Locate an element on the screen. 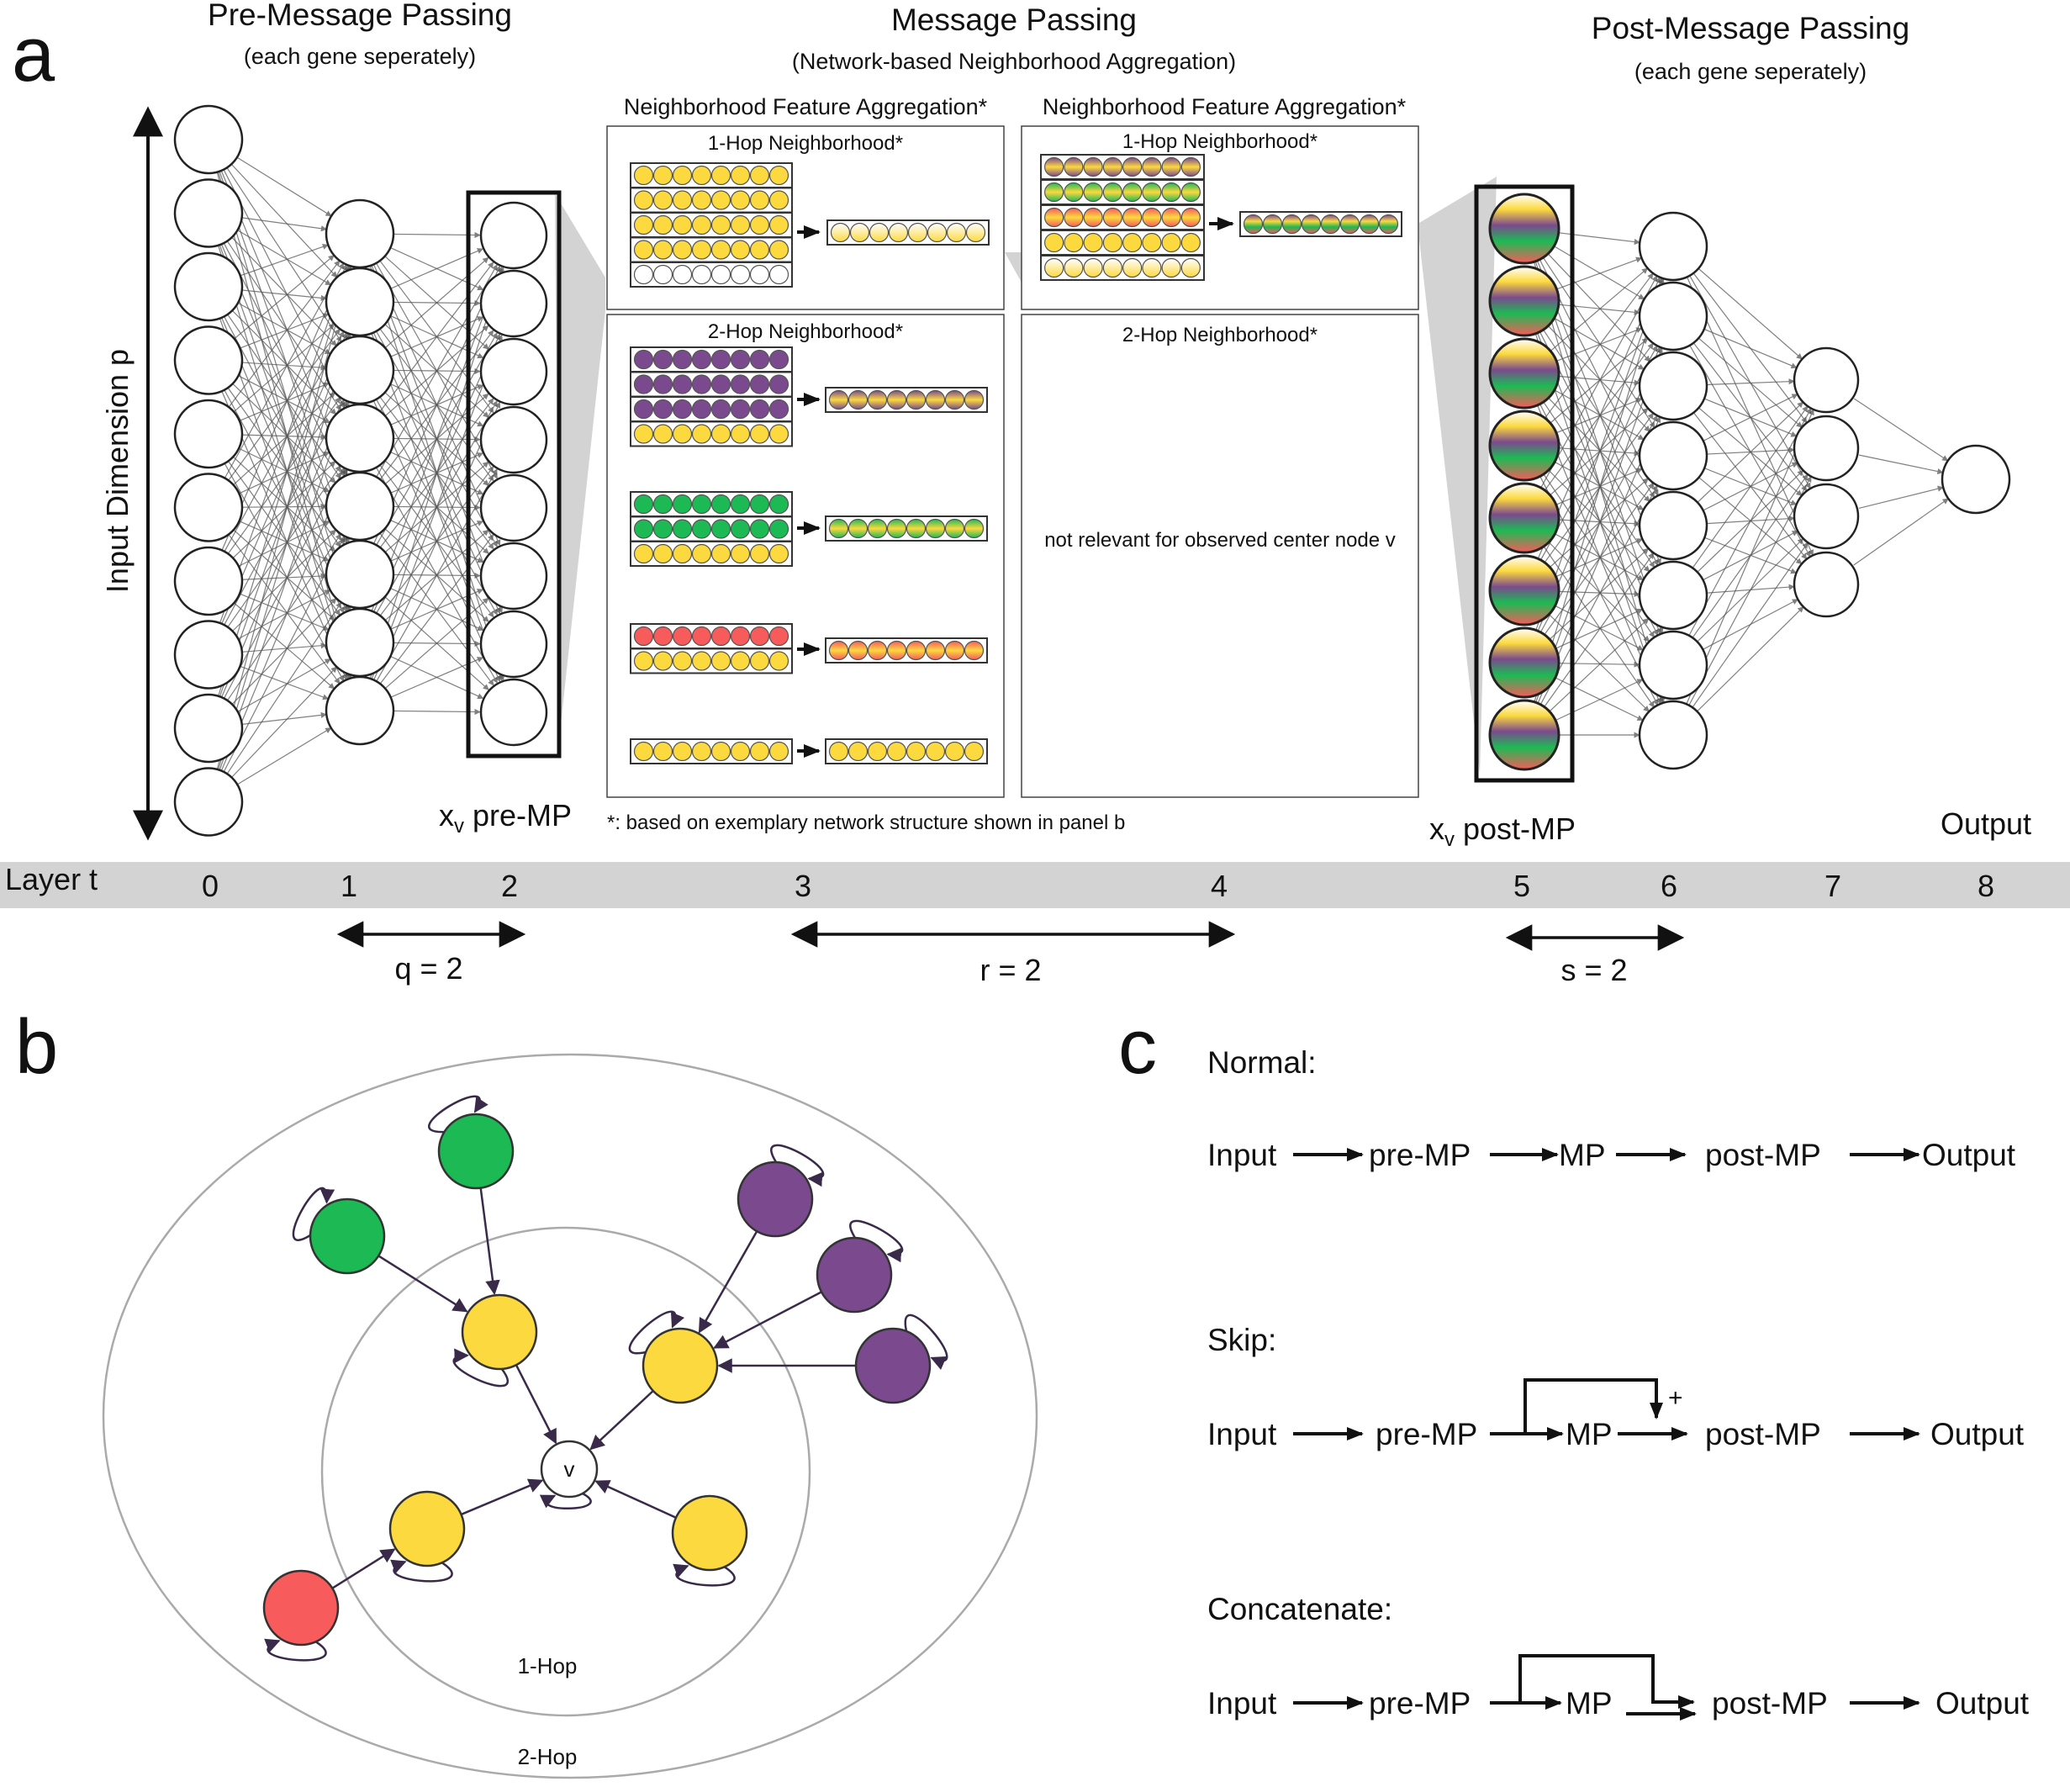 The height and width of the screenshot is (1792, 2070). concat-step-mp: MP is located at coordinates (1589, 1704).